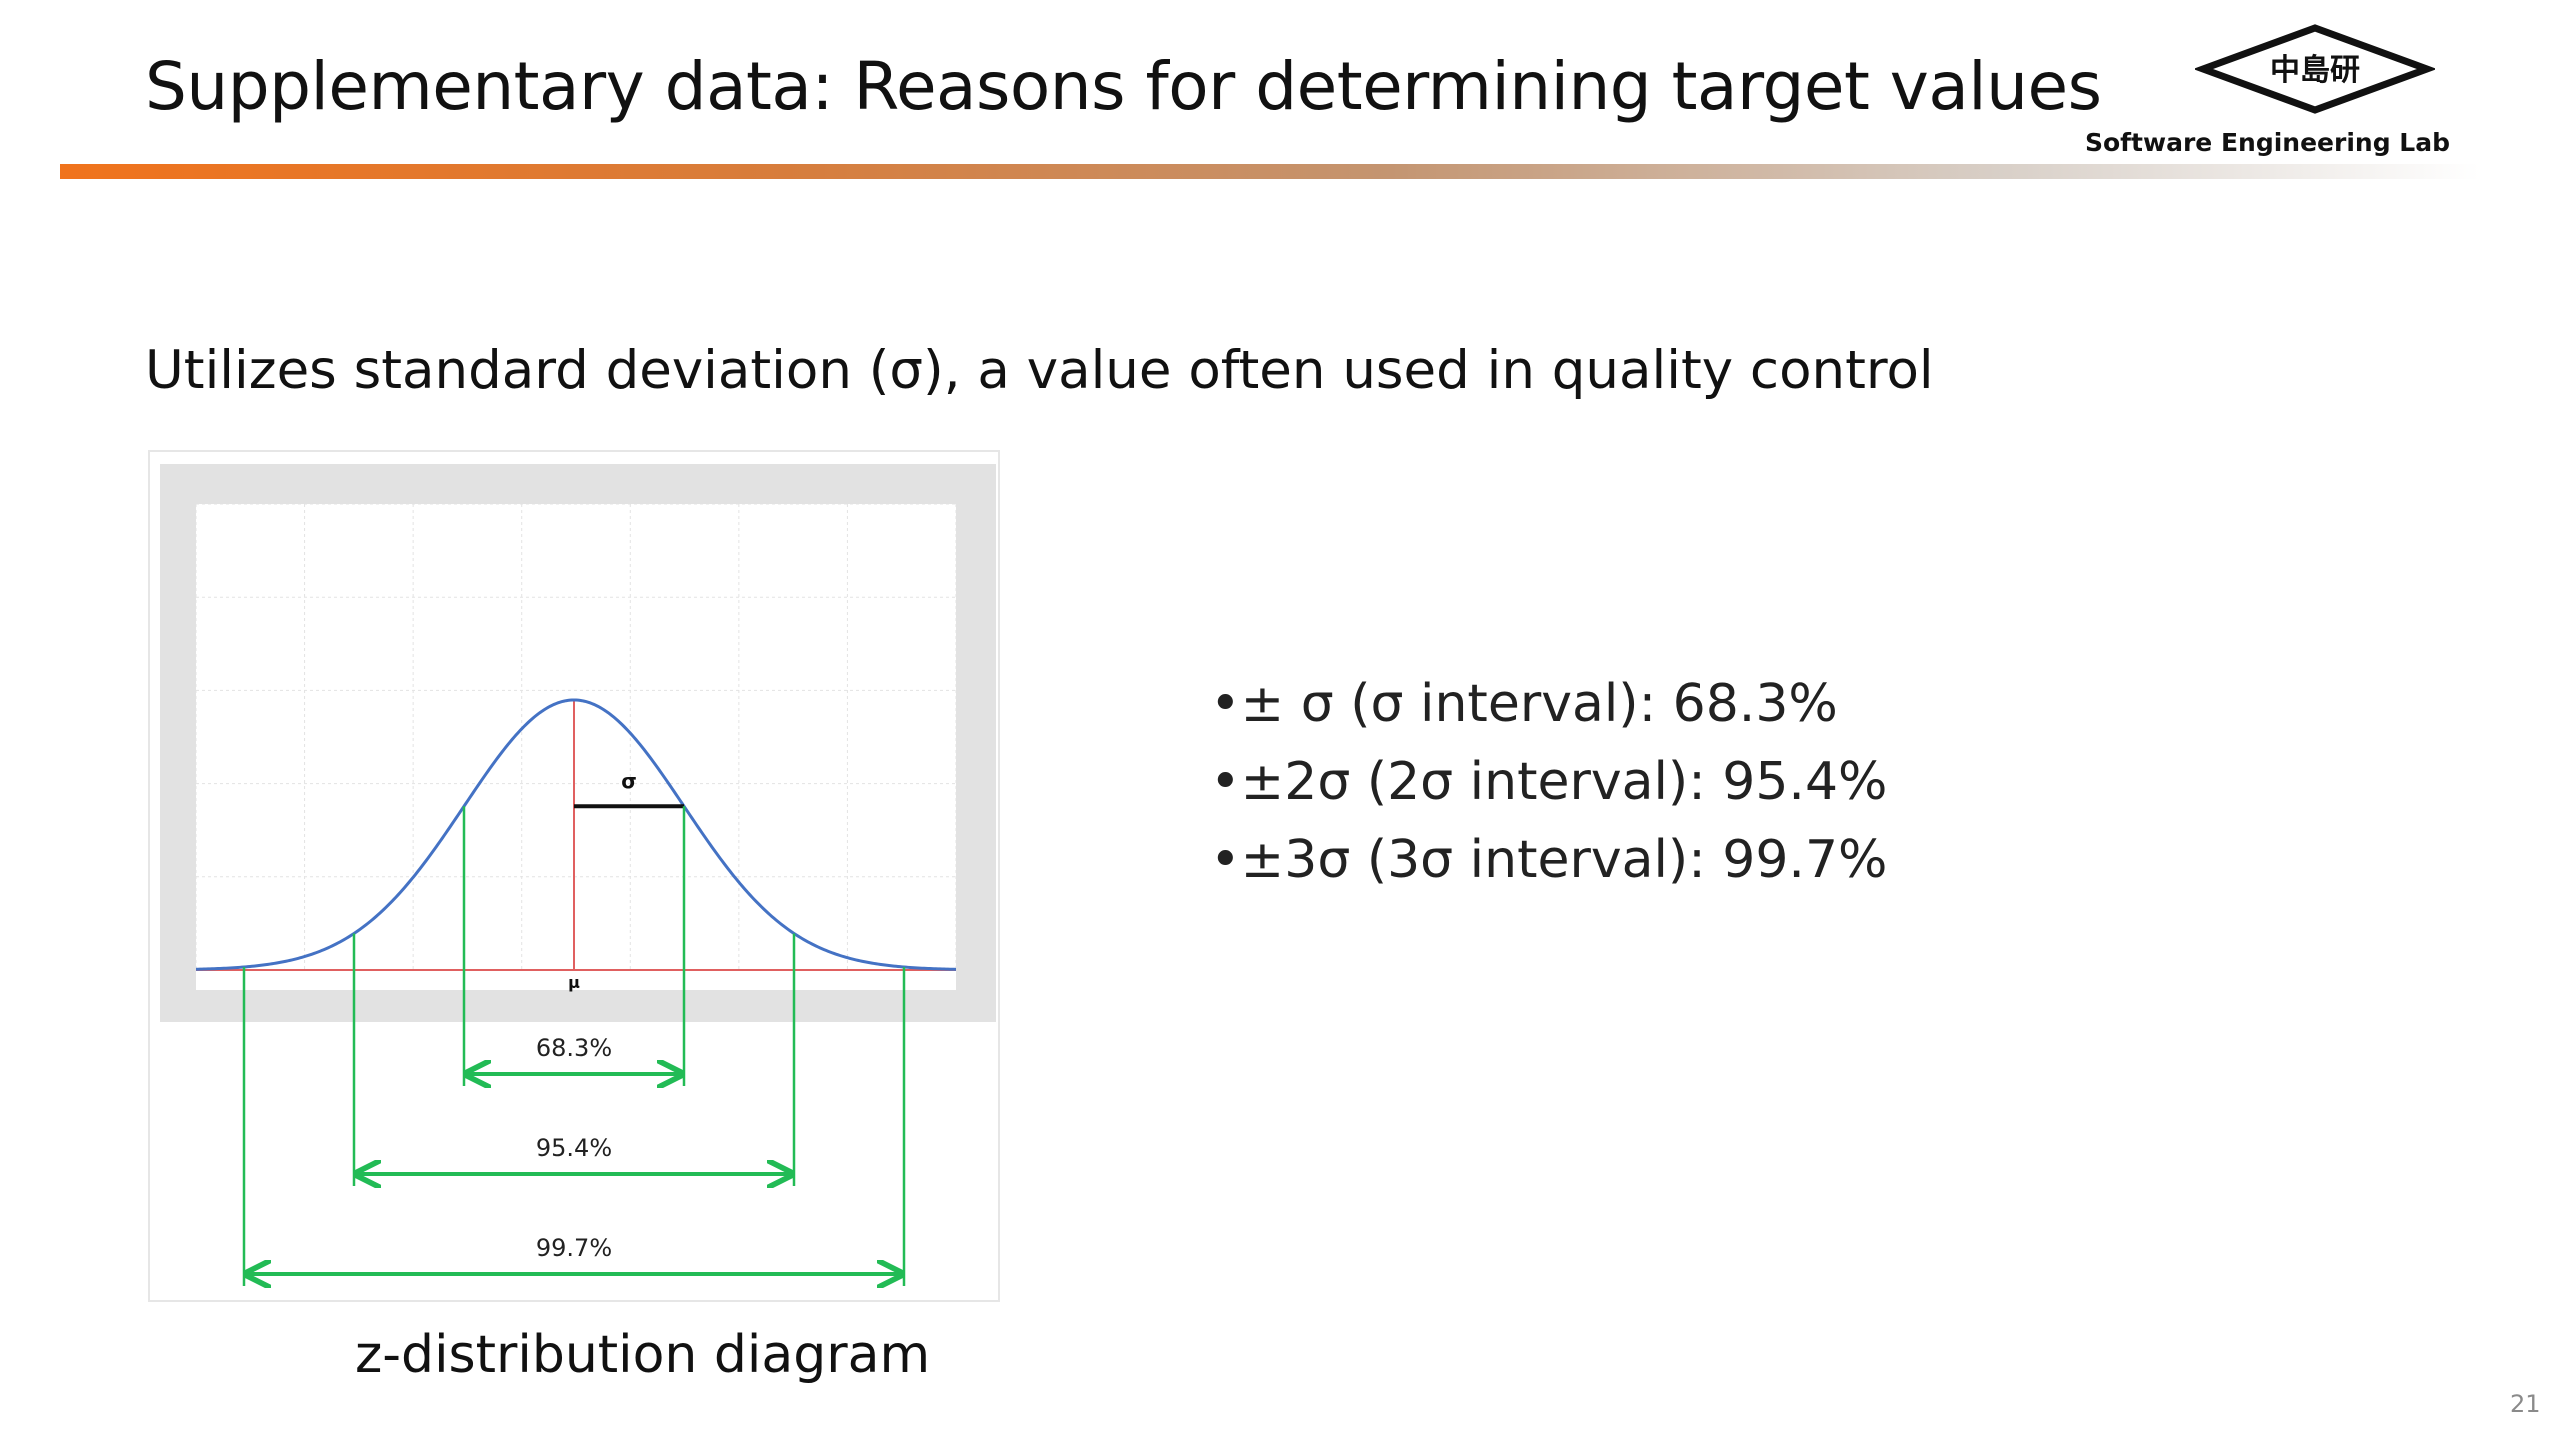 The image size is (2560, 1440). I want to click on title-underline-bar, so click(1270, 171).